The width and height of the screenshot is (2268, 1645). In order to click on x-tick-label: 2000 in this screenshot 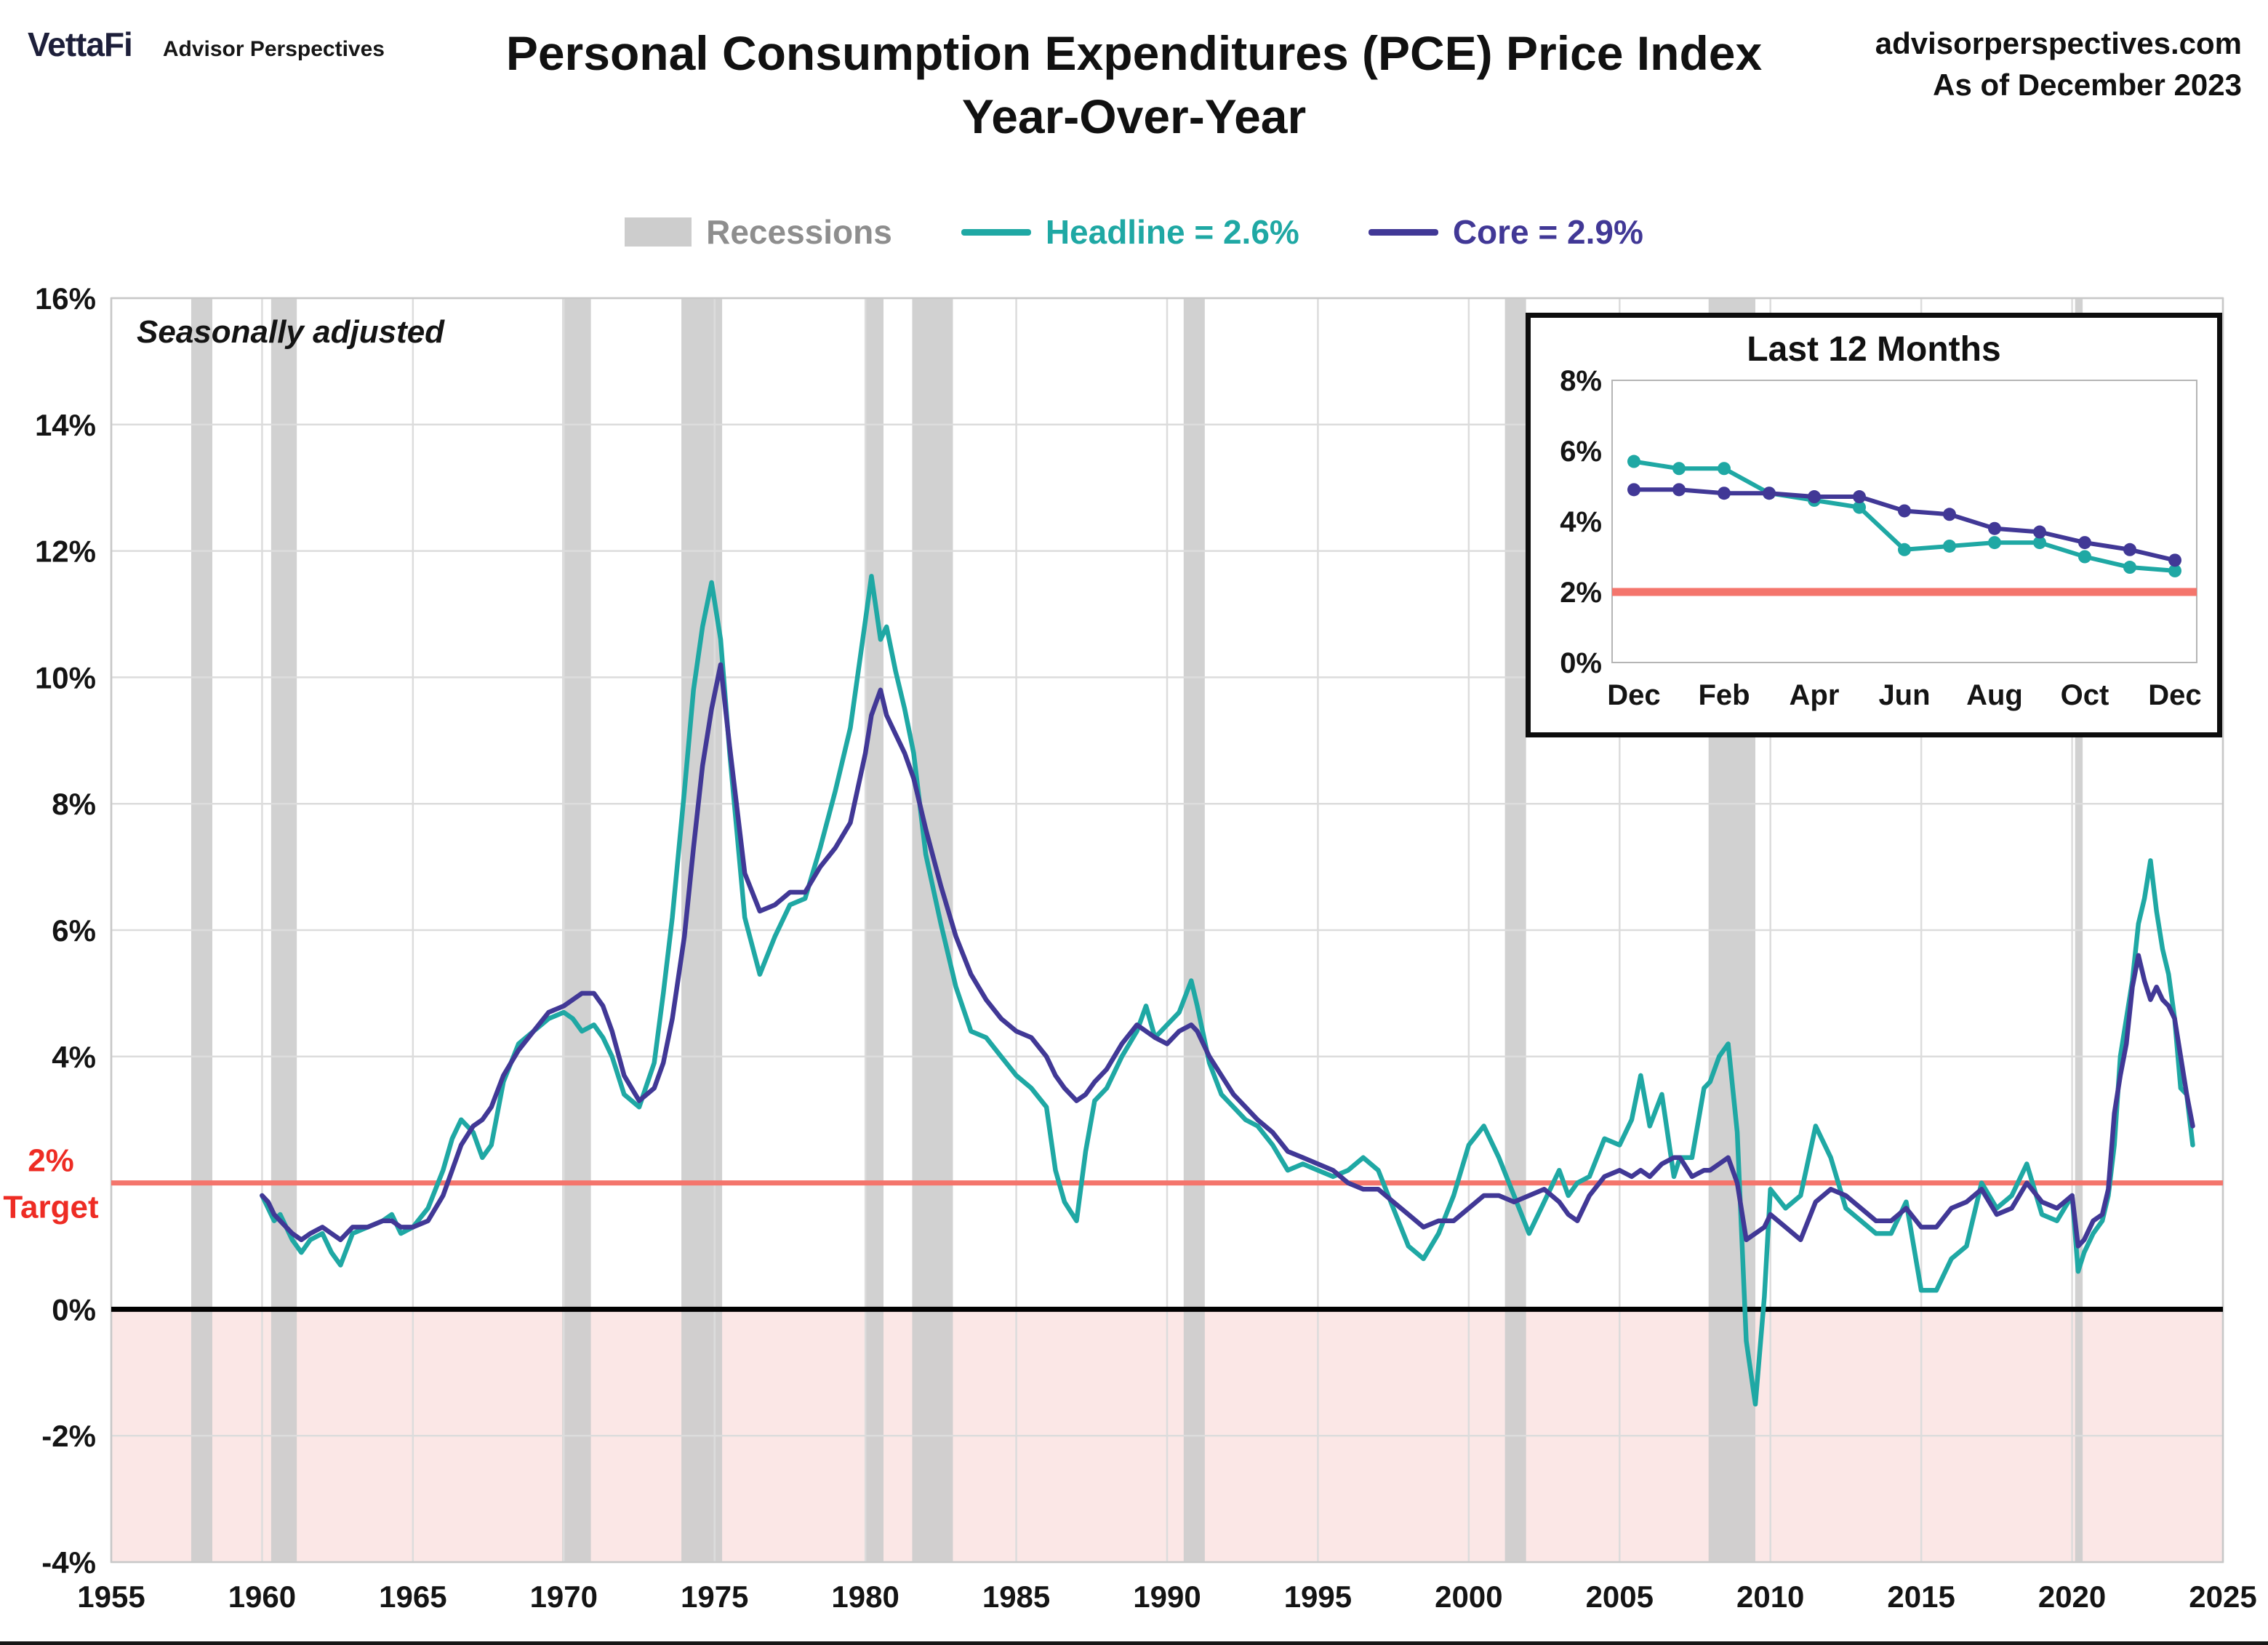, I will do `click(1468, 1597)`.